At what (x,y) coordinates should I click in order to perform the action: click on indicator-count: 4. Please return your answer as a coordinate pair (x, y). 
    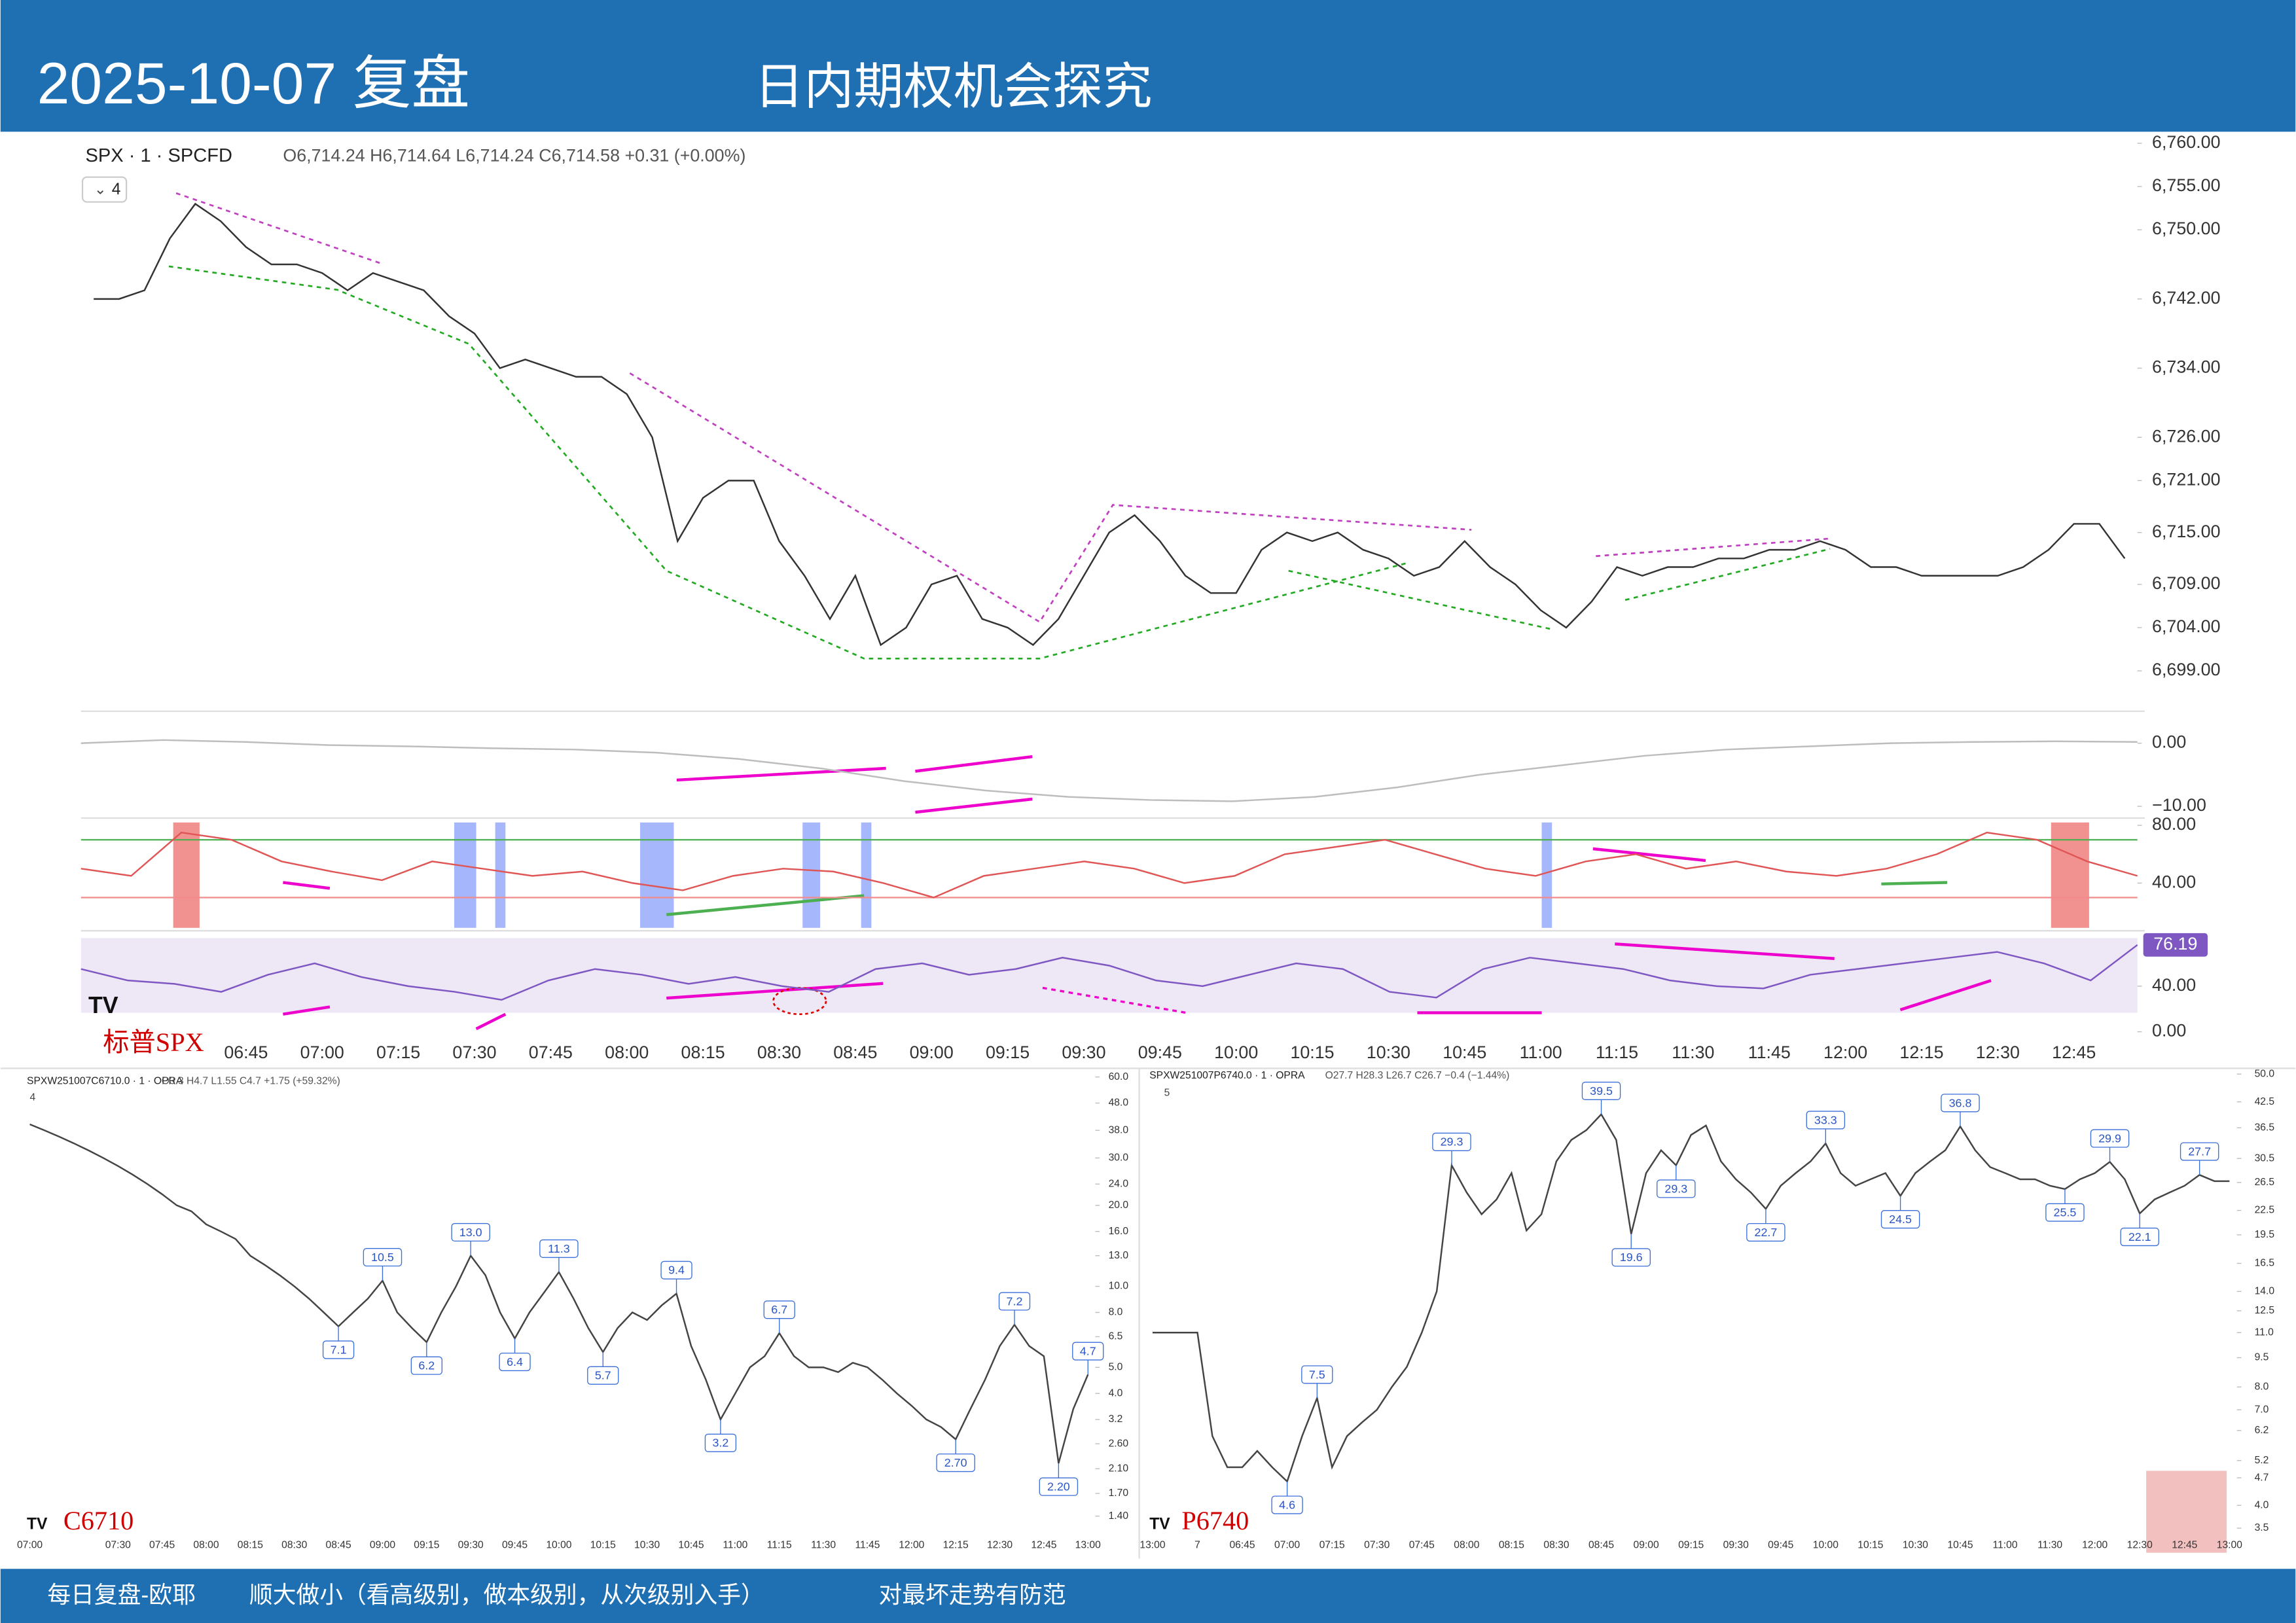
    Looking at the image, I should click on (33, 1097).